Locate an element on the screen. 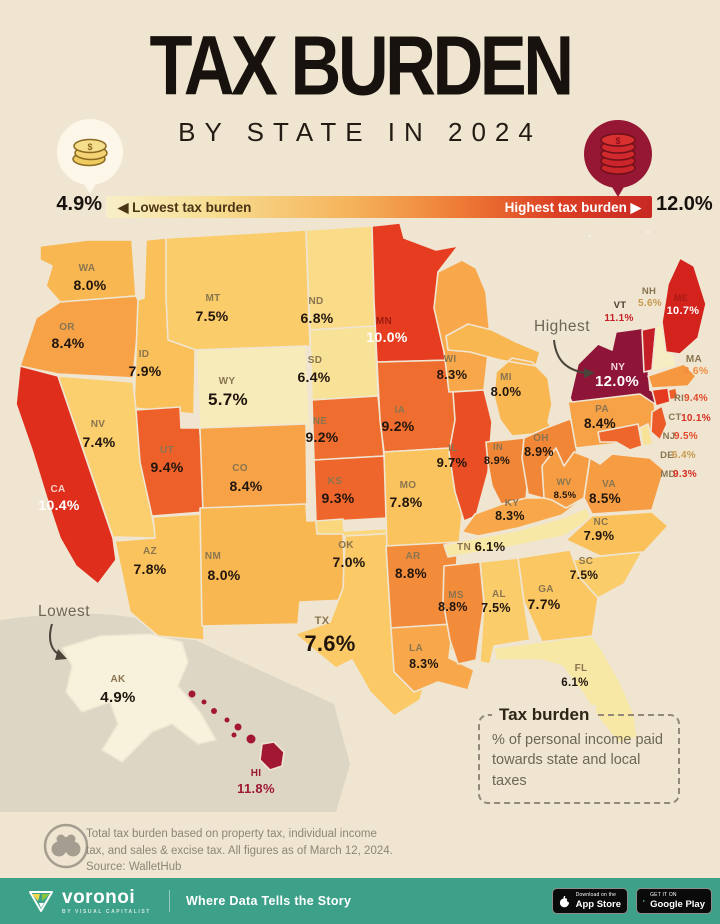 The image size is (720, 924). state-abbr-wy: WY is located at coordinates (227, 381).